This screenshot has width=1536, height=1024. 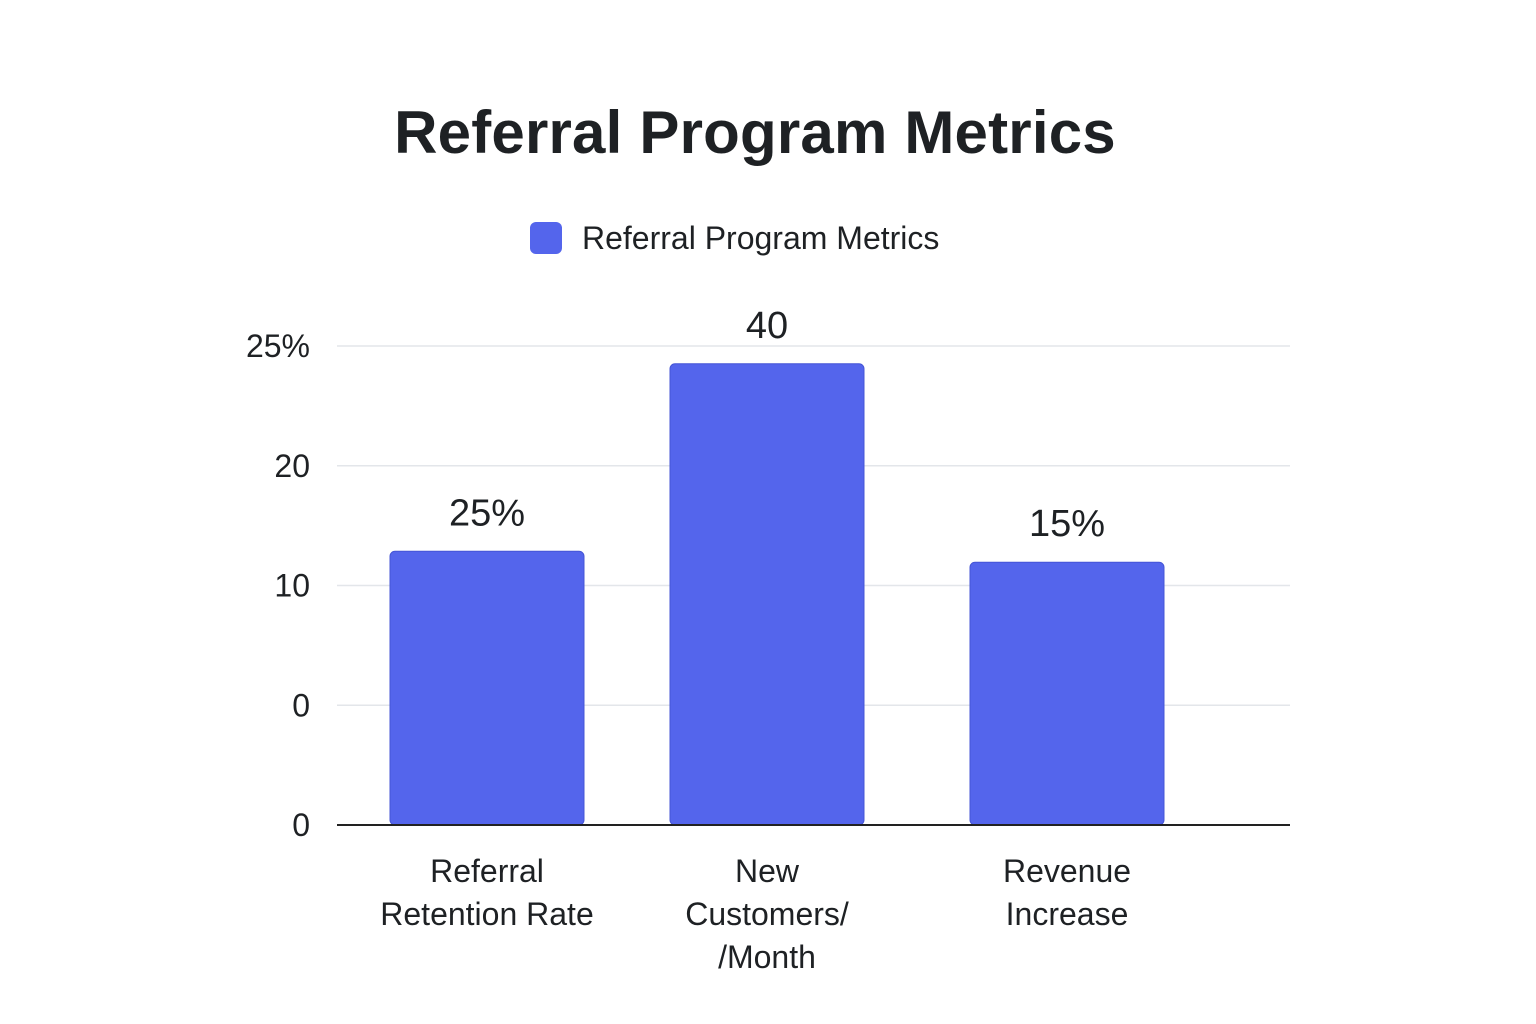 What do you see at coordinates (767, 914) in the screenshot?
I see `x-tick-label: Customers/` at bounding box center [767, 914].